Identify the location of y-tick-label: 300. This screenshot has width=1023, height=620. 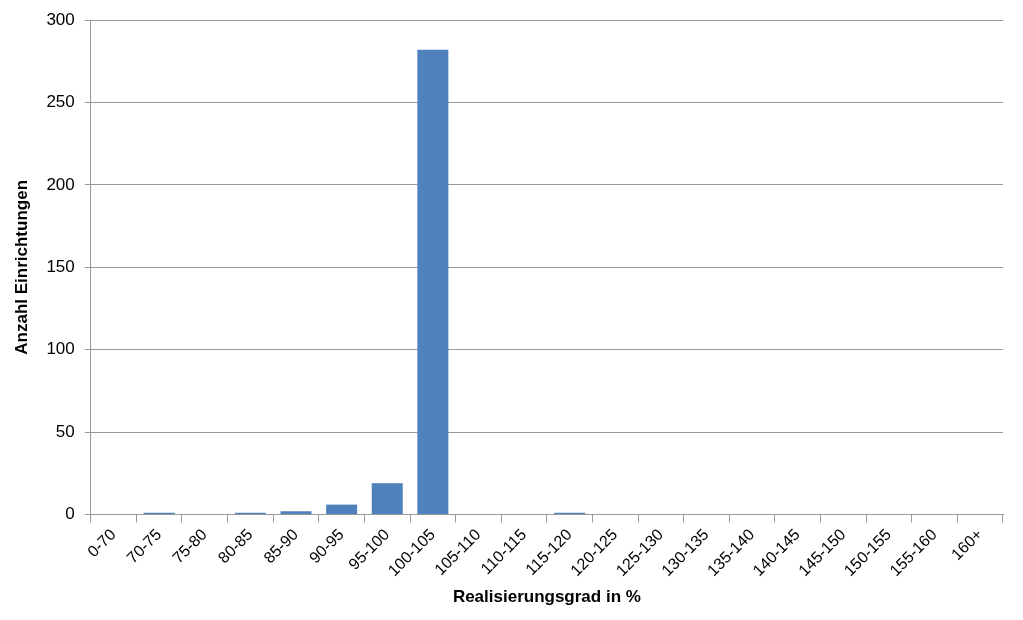
(60, 19).